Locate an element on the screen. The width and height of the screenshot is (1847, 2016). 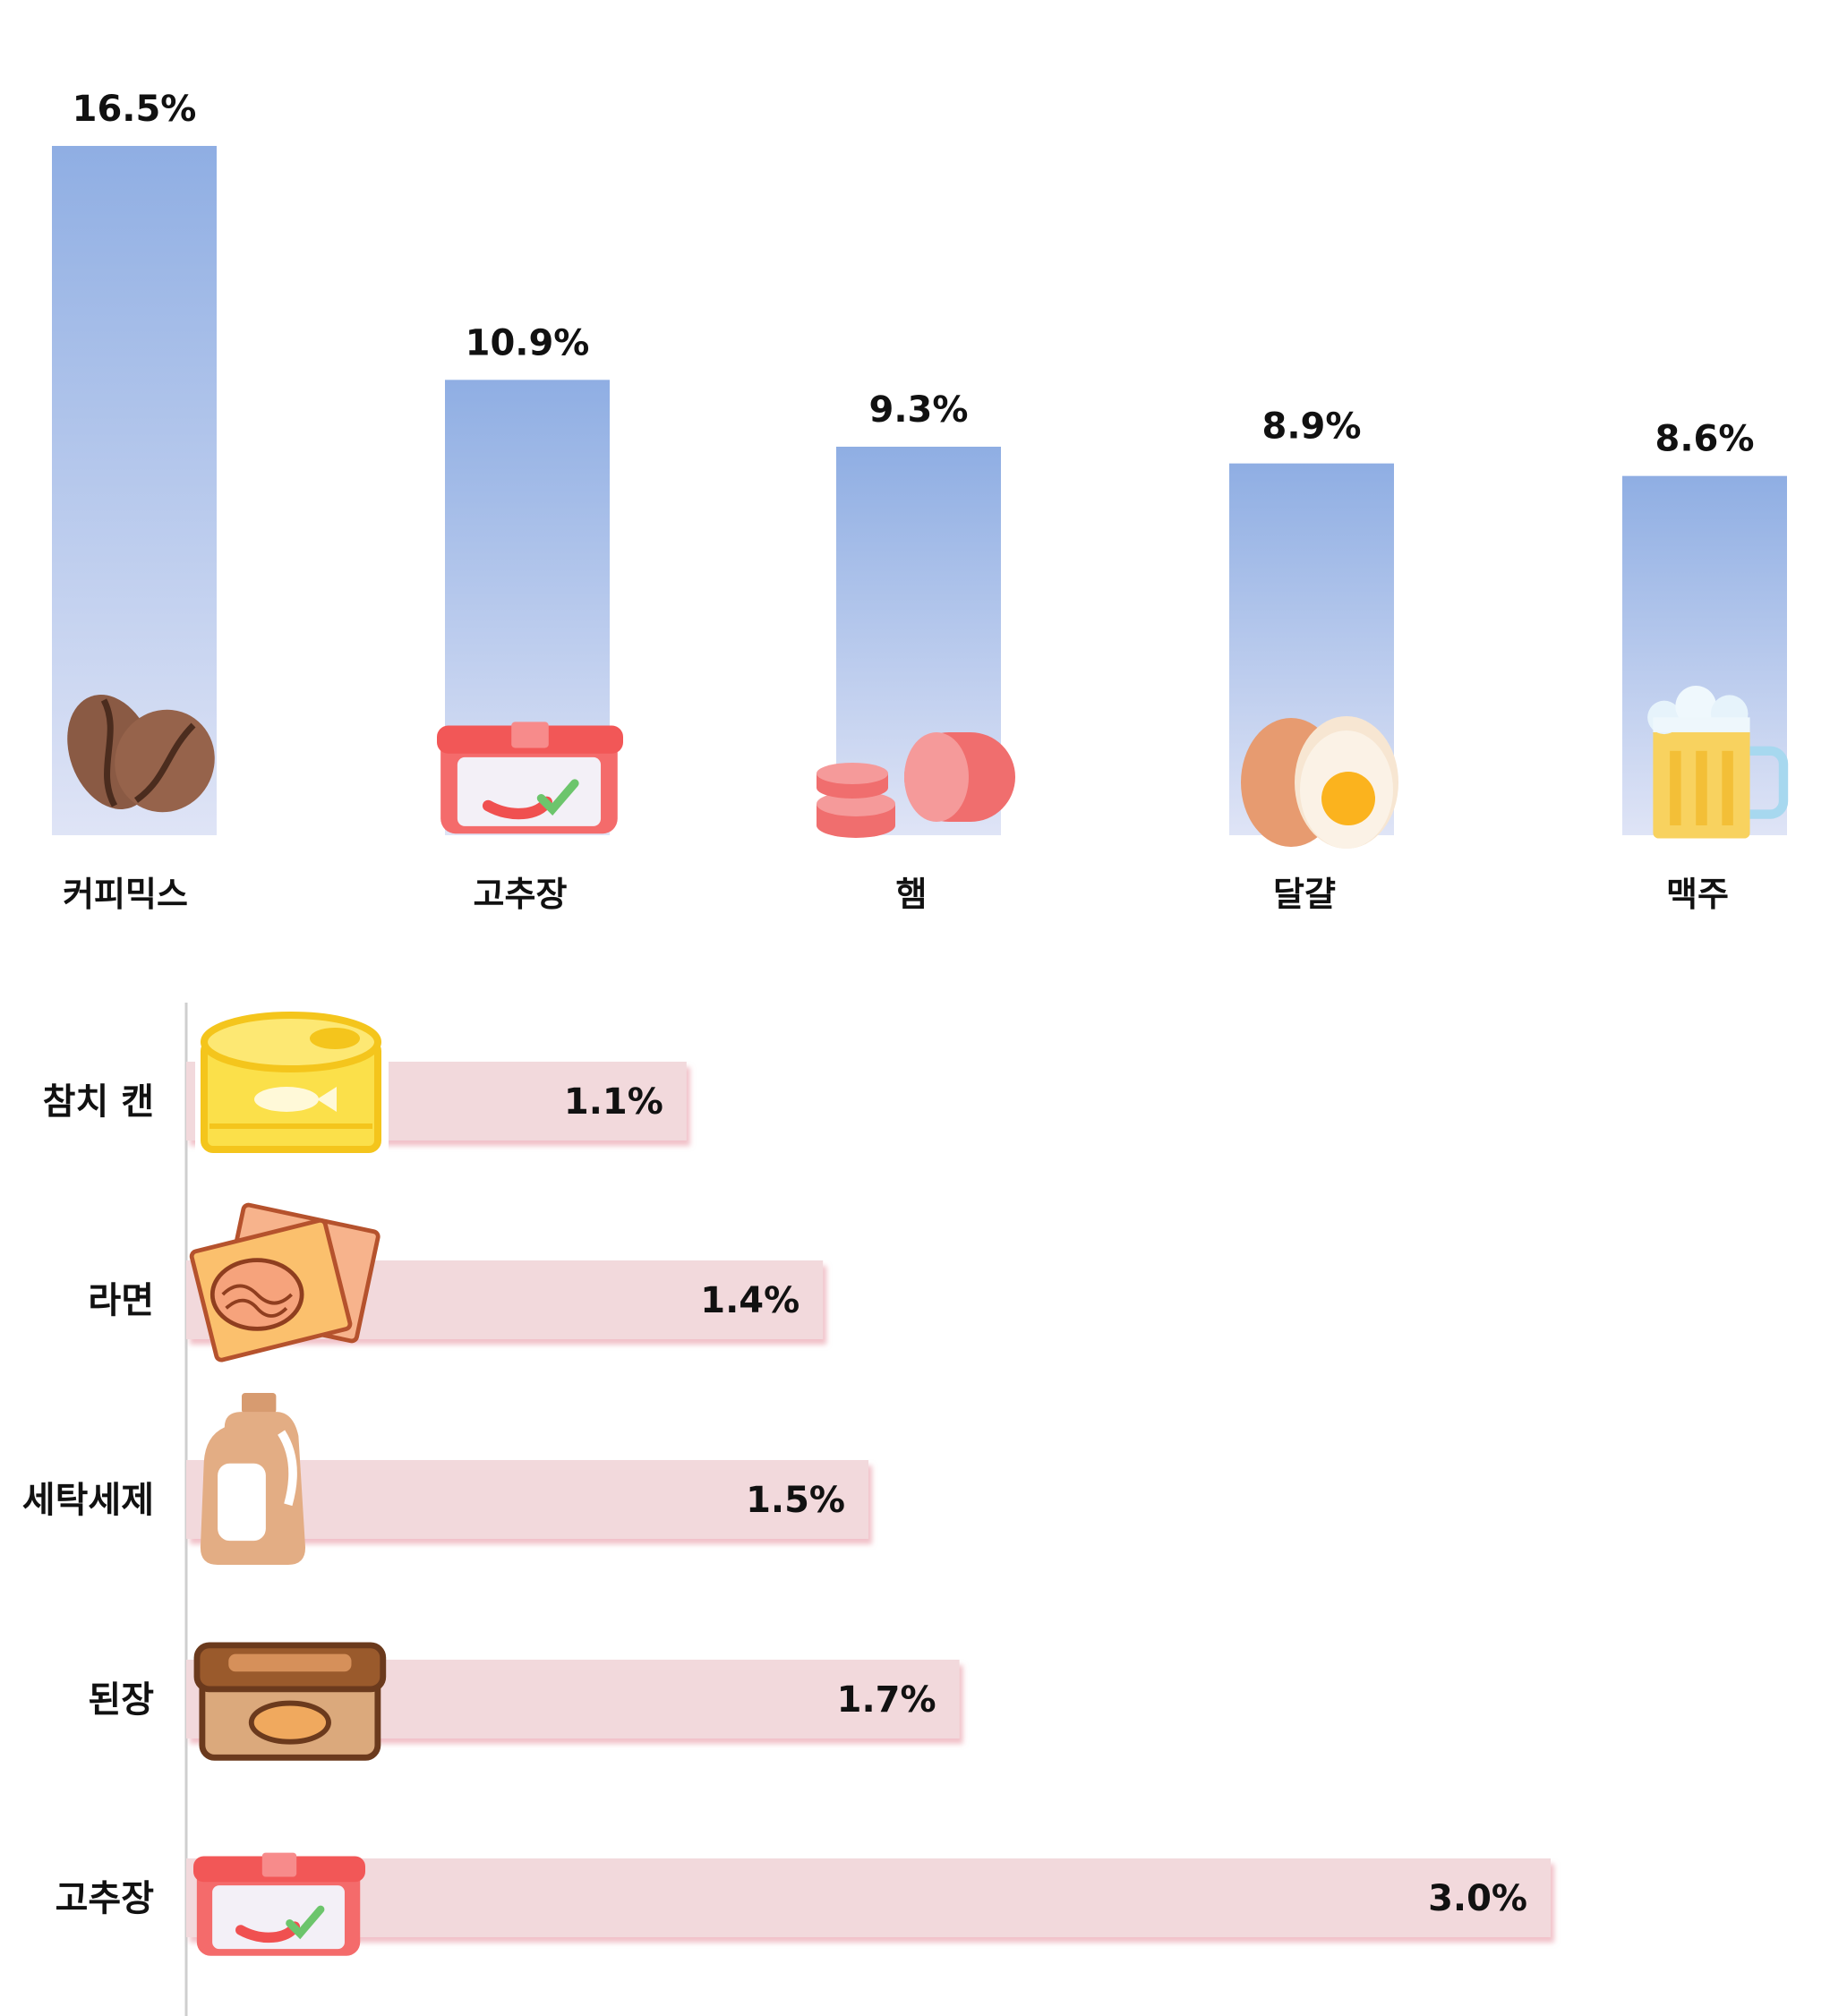
x-tick-label: 달걀 is located at coordinates (1304, 894).